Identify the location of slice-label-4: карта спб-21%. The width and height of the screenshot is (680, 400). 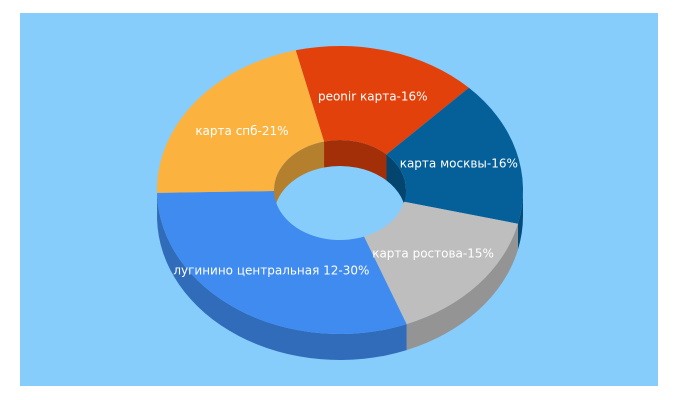
(241, 131).